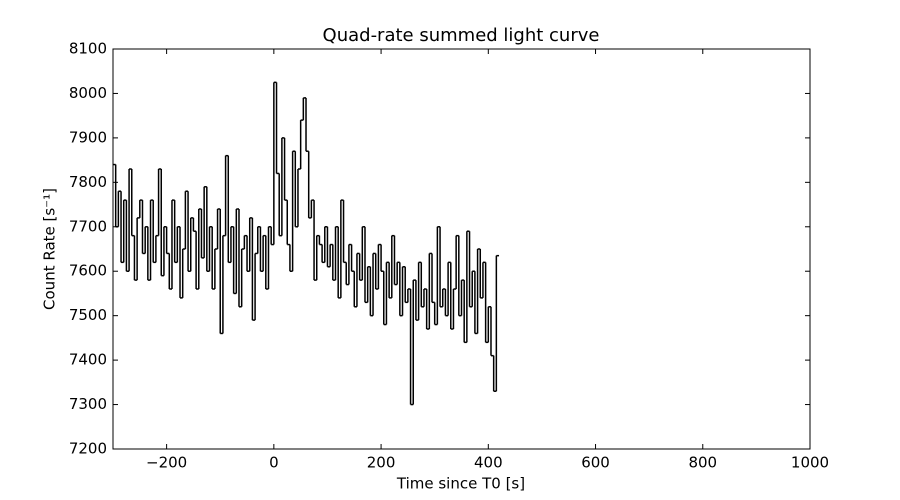  What do you see at coordinates (810, 463) in the screenshot?
I see `x-tick-label: 1000` at bounding box center [810, 463].